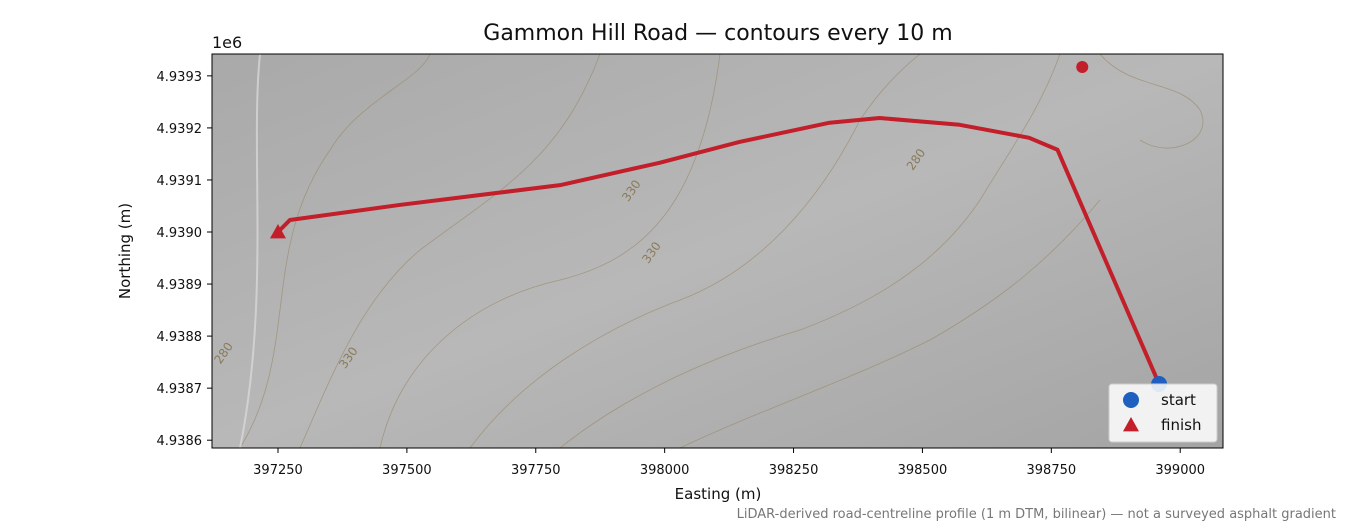  What do you see at coordinates (407, 470) in the screenshot?
I see `x-tick-label: 397500` at bounding box center [407, 470].